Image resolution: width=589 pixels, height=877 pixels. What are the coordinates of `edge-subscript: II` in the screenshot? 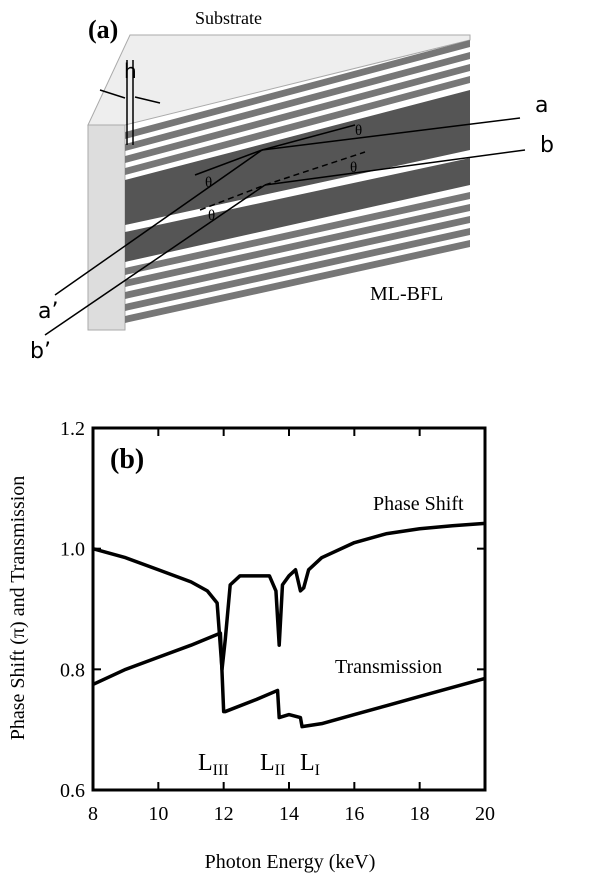 It's located at (280, 770).